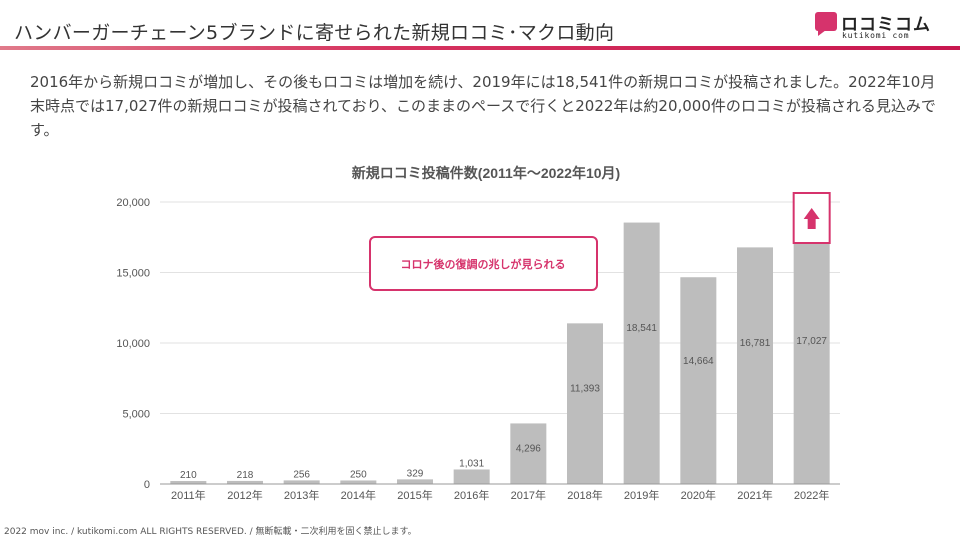  Describe the element at coordinates (528, 449) in the screenshot. I see `data-label: 4,296` at that location.